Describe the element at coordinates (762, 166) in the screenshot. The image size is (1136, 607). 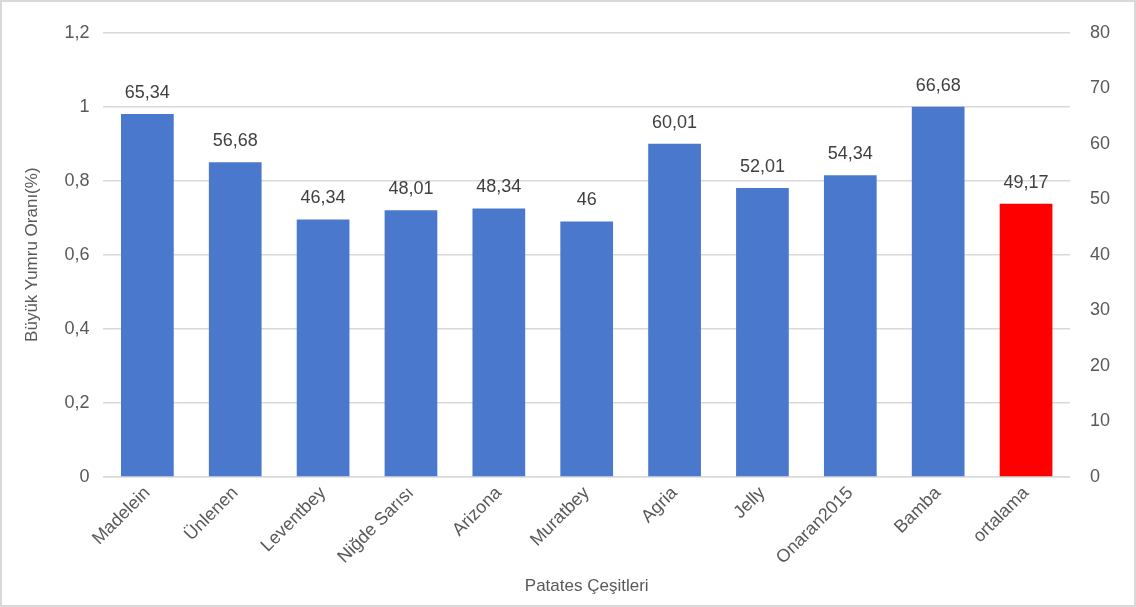
I see `data-label: 52,01` at that location.